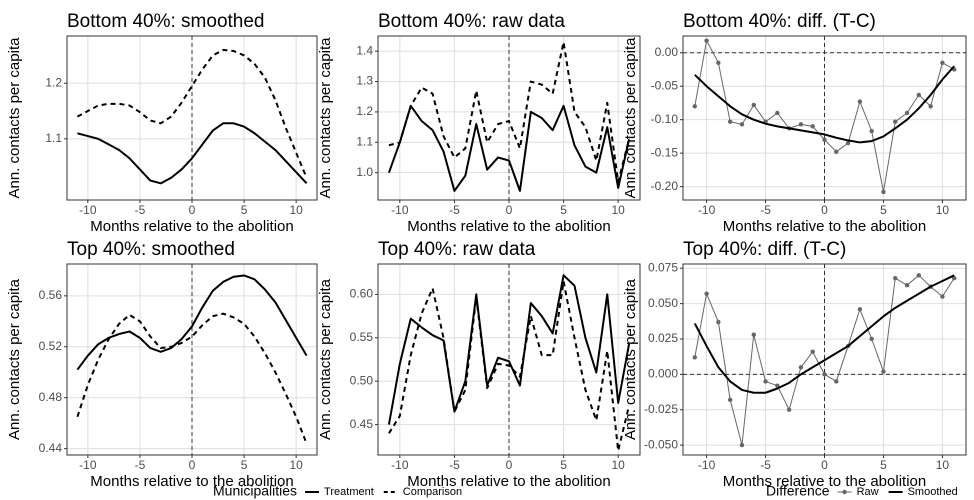 The width and height of the screenshot is (974, 500). Describe the element at coordinates (667, 52) in the screenshot. I see `y-tick-label: 0.00` at that location.